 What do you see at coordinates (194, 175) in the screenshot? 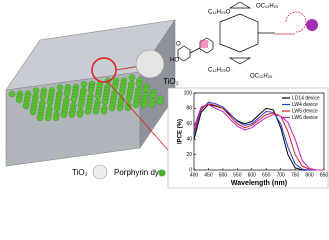
I see `x-tick-label: 400` at bounding box center [194, 175].